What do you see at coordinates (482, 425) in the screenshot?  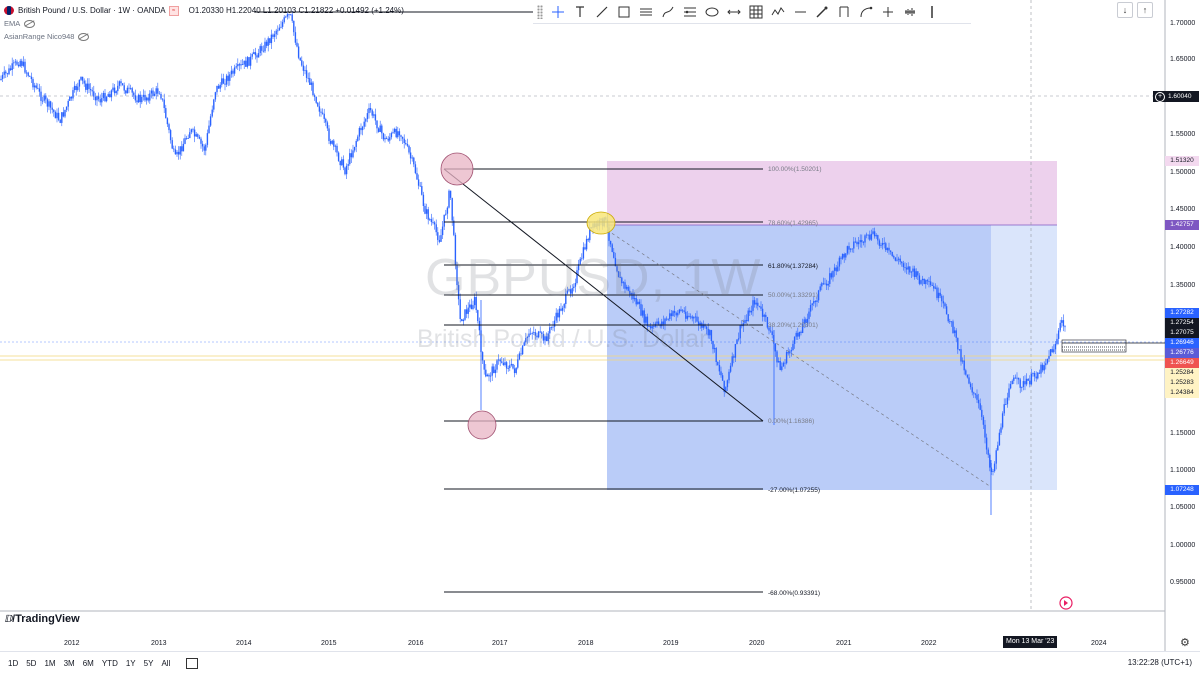 I see `swing-low-circle` at bounding box center [482, 425].